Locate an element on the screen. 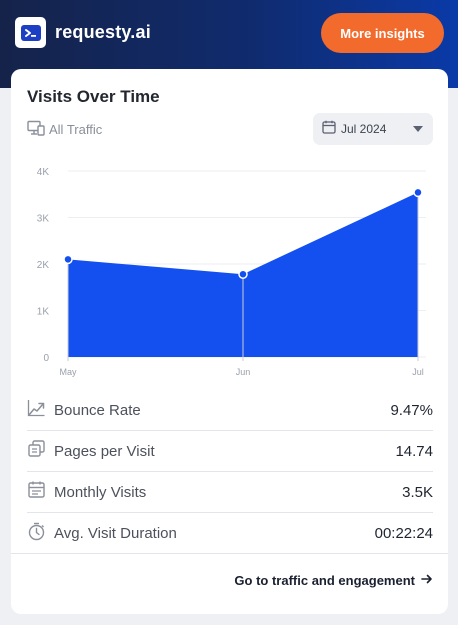  trend-icon is located at coordinates (36, 410).